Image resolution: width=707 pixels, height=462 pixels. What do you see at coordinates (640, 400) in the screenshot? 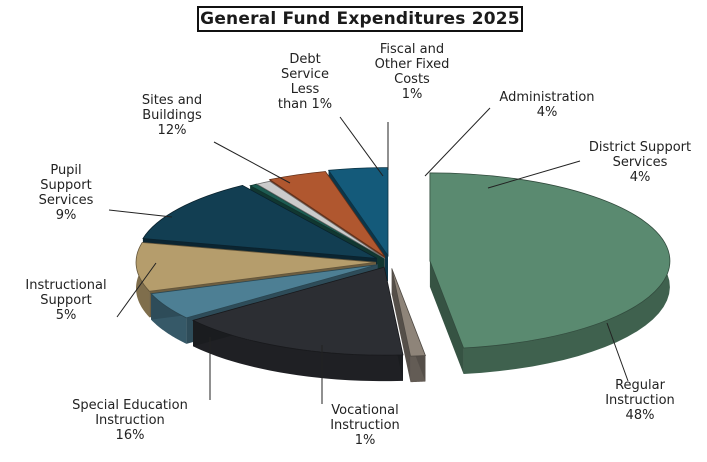
I see `slice-label-regular-instruction: Regular Instruction 48%` at bounding box center [640, 400].